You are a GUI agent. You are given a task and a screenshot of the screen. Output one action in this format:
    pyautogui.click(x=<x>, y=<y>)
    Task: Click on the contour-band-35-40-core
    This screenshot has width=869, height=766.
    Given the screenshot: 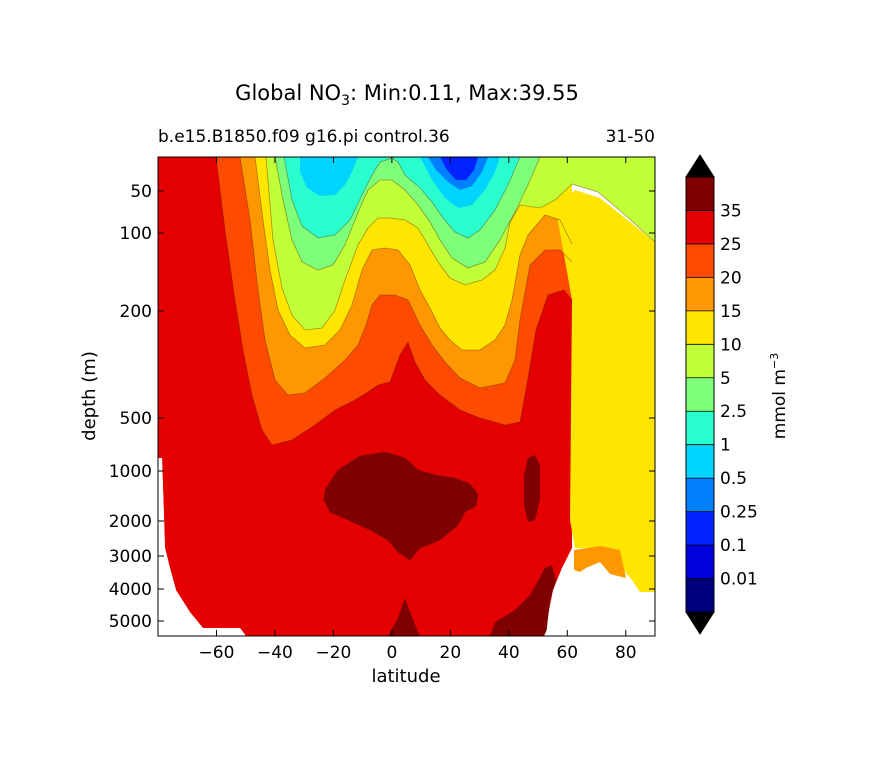 What is the action you would take?
    pyautogui.click(x=401, y=506)
    